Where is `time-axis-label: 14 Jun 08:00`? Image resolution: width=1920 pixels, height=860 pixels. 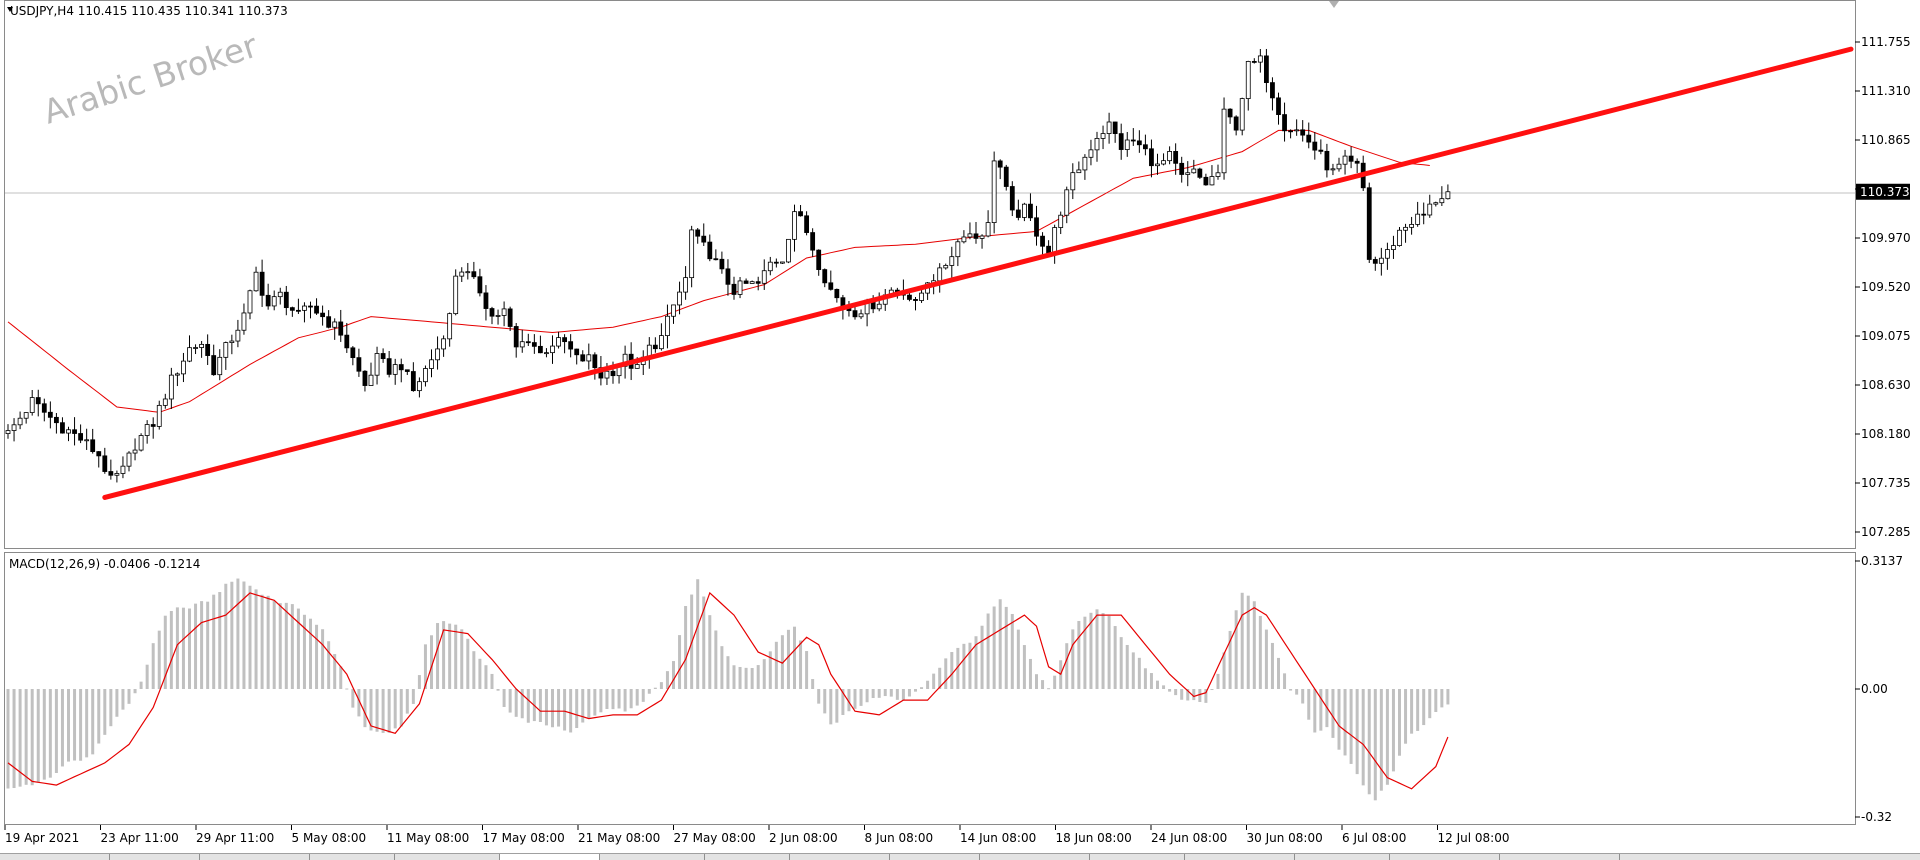
time-axis-label: 14 Jun 08:00 is located at coordinates (998, 838).